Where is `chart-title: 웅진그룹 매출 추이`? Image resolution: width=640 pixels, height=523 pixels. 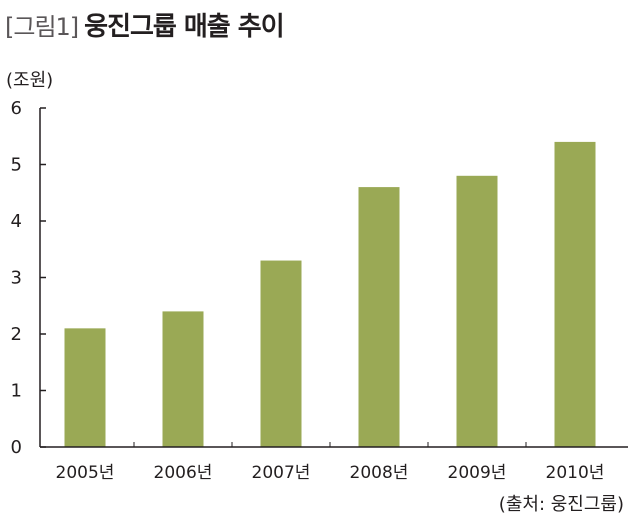
chart-title: 웅진그룹 매출 추이 is located at coordinates (184, 27).